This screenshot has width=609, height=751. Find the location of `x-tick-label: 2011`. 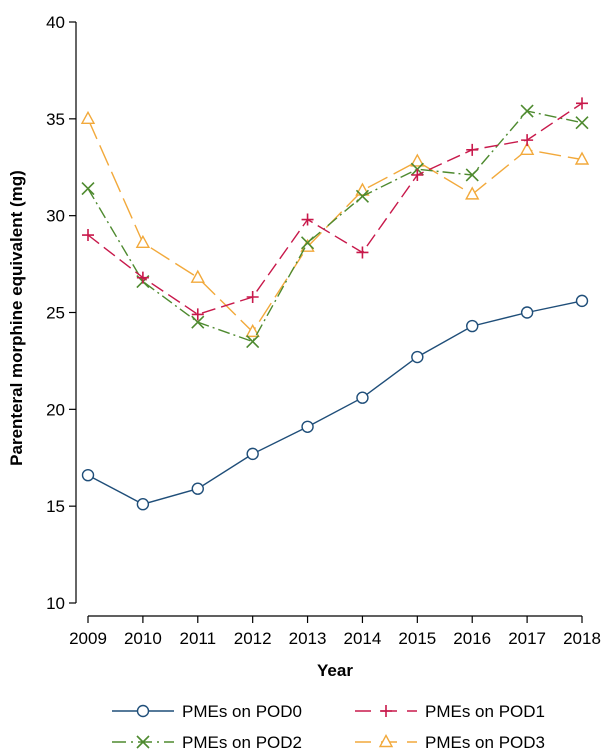

x-tick-label: 2011 is located at coordinates (197, 638).